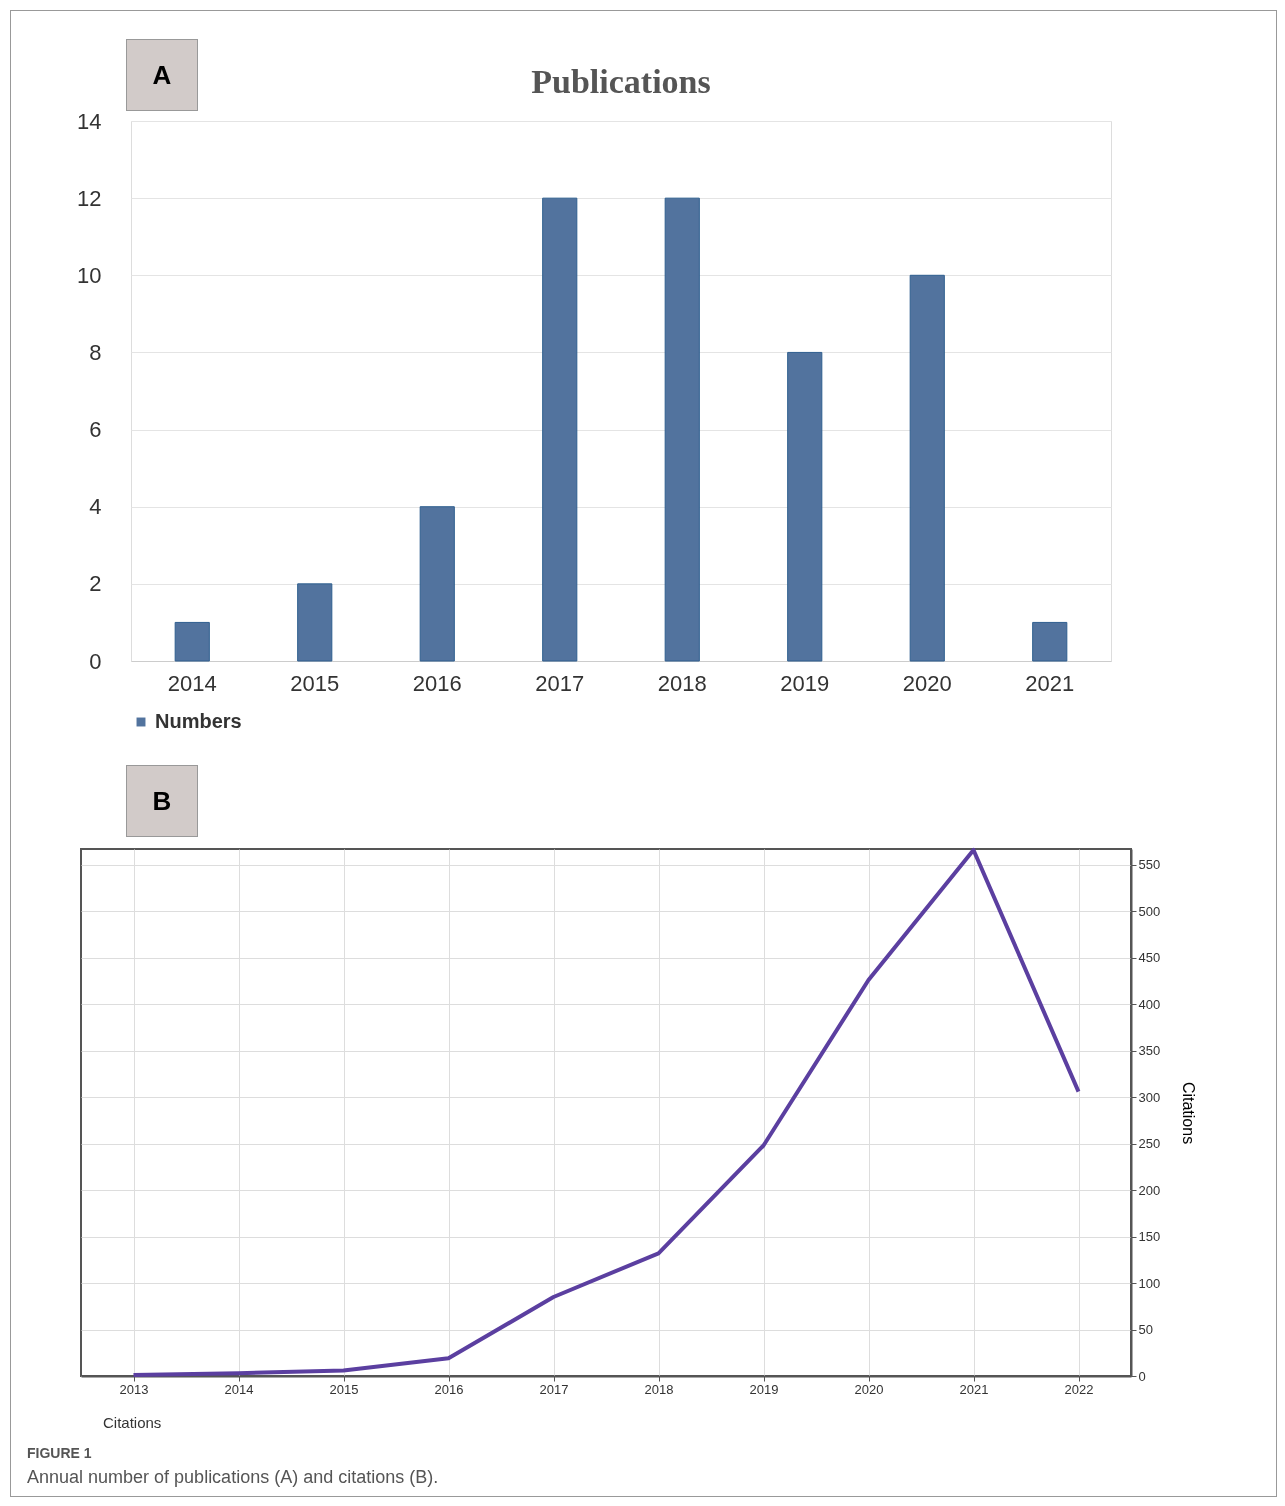 The width and height of the screenshot is (1285, 1506). Describe the element at coordinates (95, 584) in the screenshot. I see `y-tick-label: 2` at that location.